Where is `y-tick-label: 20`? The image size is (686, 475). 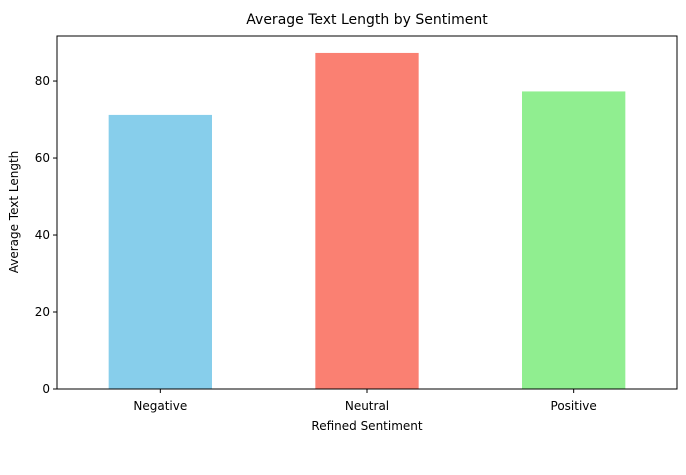 y-tick-label: 20 is located at coordinates (42, 312).